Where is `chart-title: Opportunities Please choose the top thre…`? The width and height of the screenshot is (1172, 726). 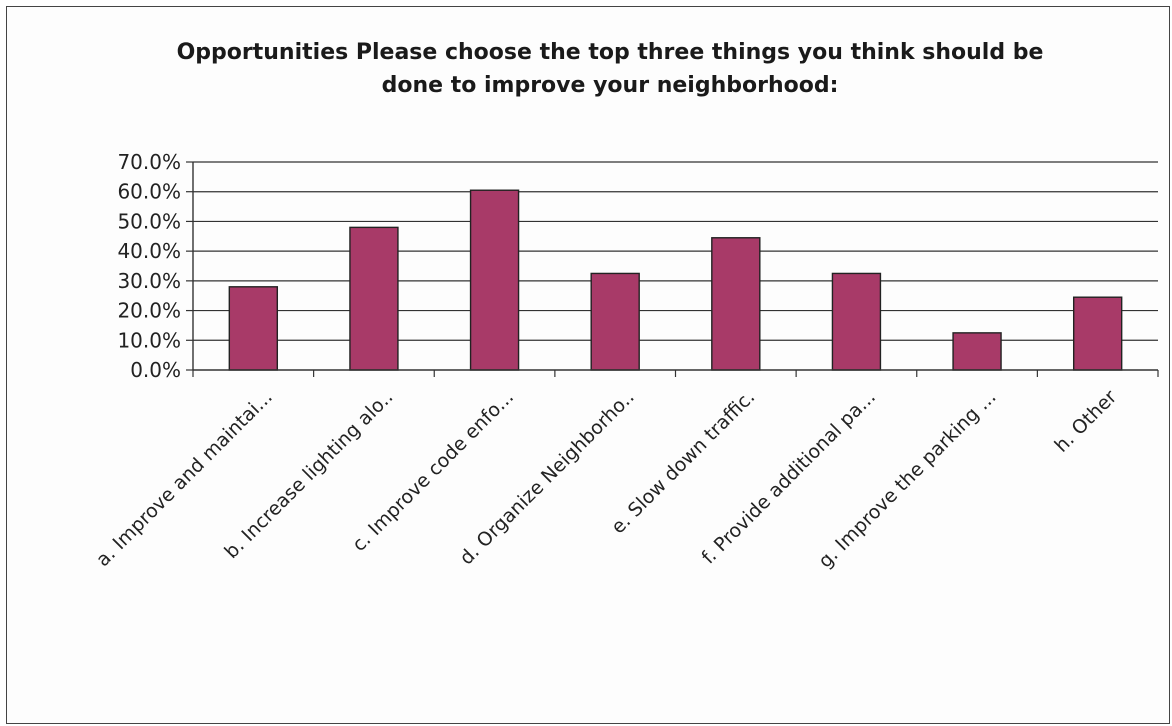 chart-title: Opportunities Please choose the top thre… is located at coordinates (610, 69).